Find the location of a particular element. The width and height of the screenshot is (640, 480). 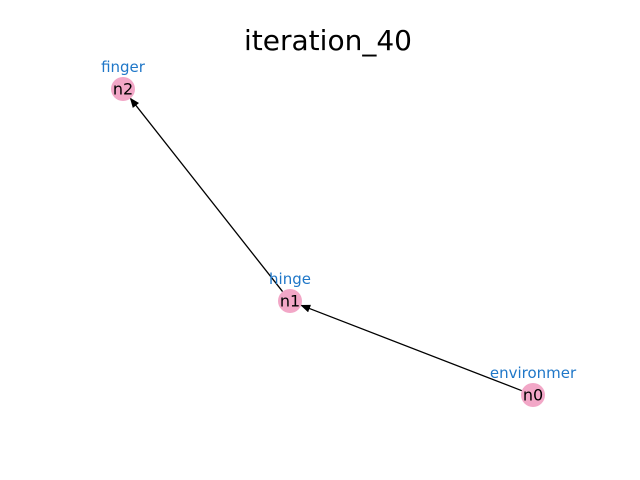

node-id-n1: n1 is located at coordinates (290, 301).